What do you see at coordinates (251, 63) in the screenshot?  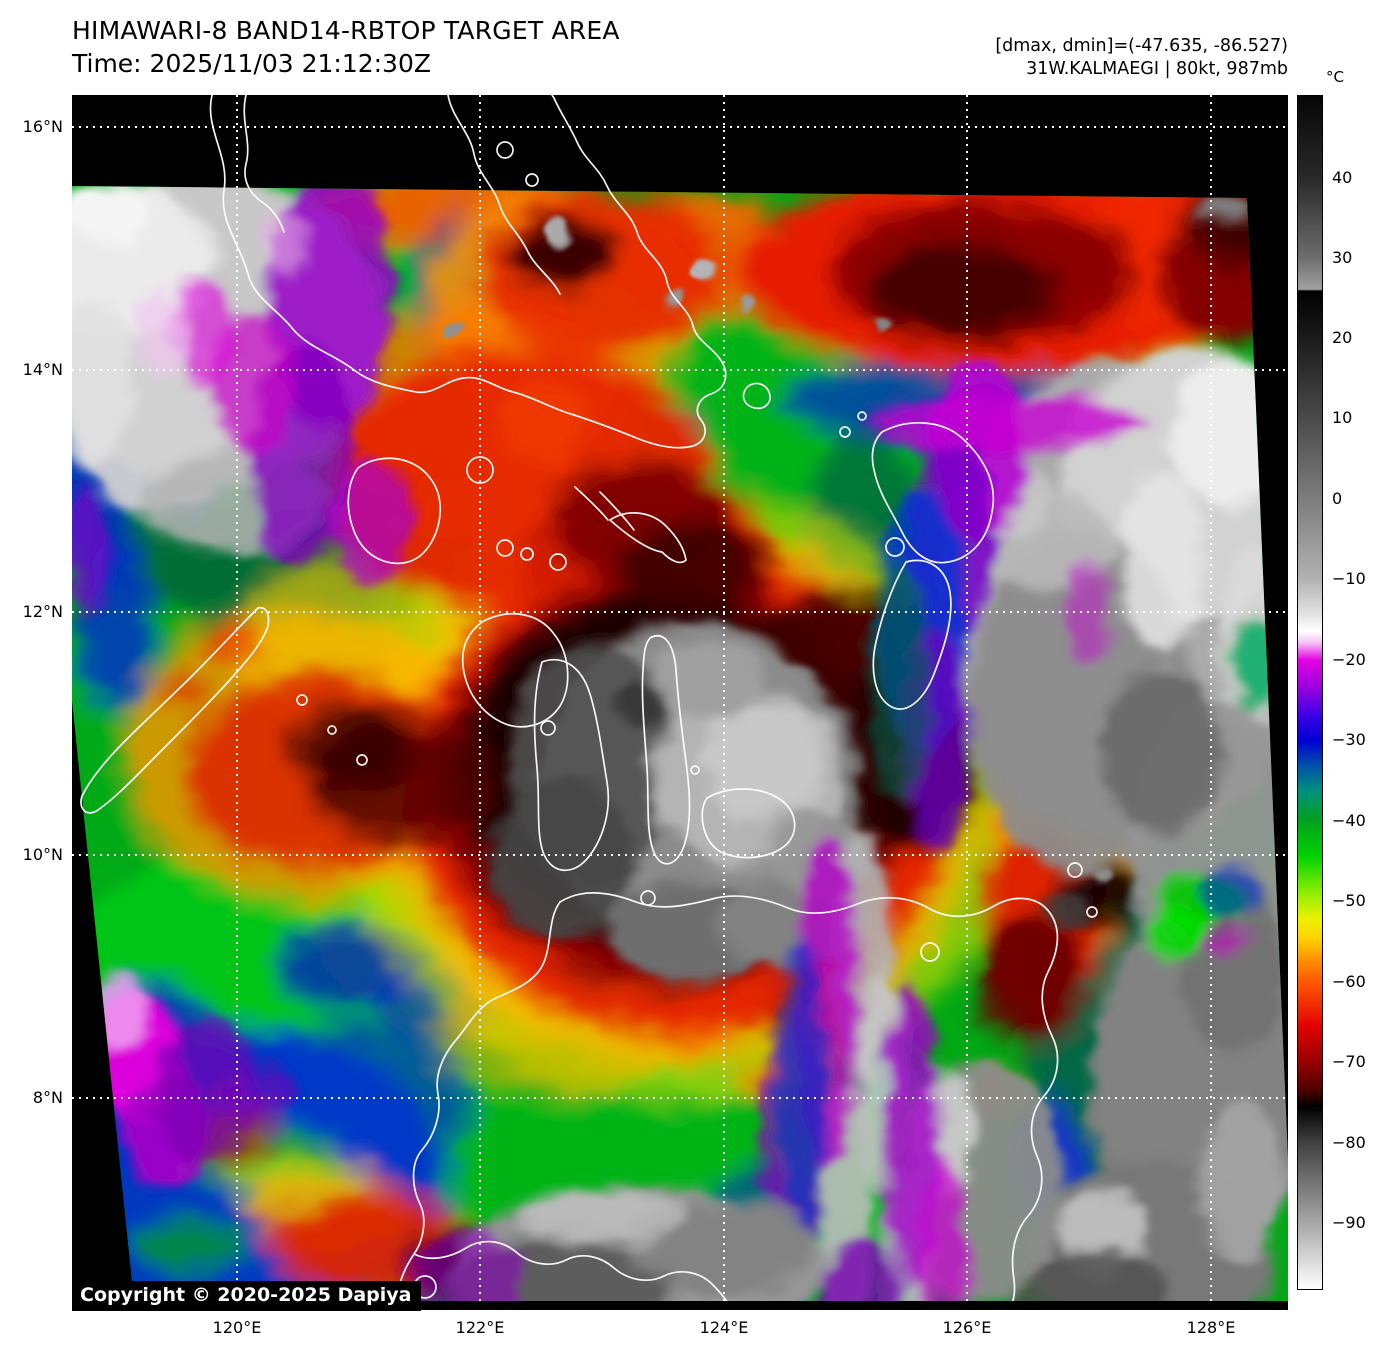 I see `time-label: Time: 2025/11/03 21:12:30Z` at bounding box center [251, 63].